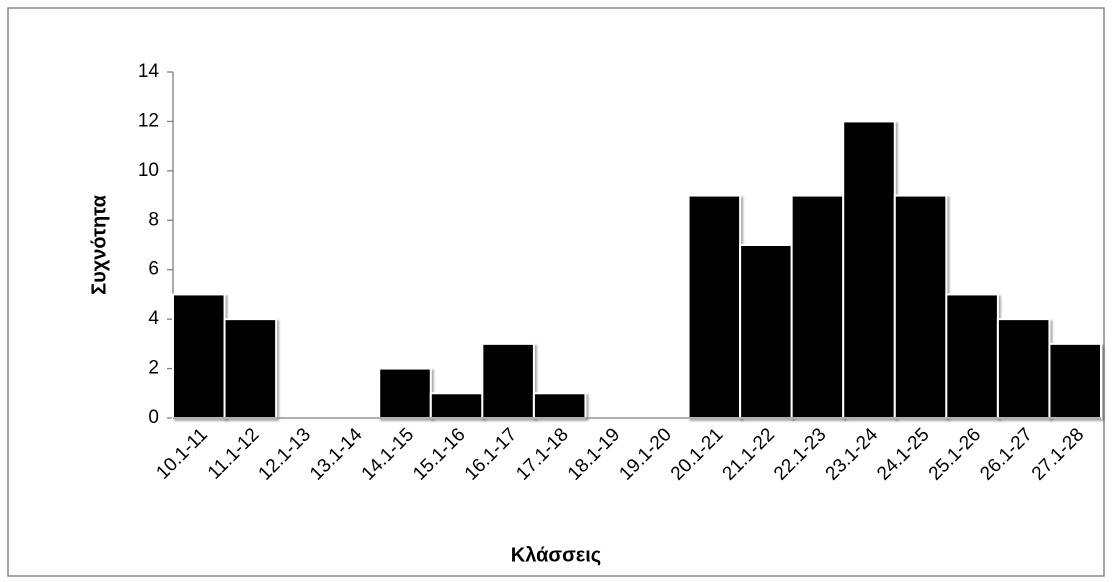 The height and width of the screenshot is (582, 1112). I want to click on y-tick-label: 12, so click(148, 120).